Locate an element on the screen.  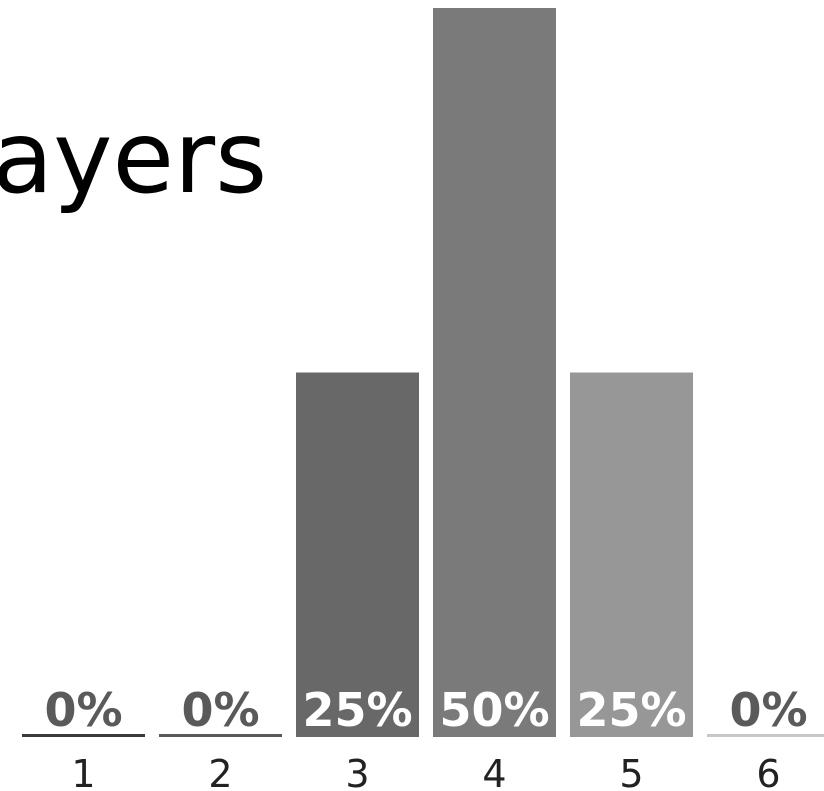
x-tick-label-6: 6 is located at coordinates (768, 771).